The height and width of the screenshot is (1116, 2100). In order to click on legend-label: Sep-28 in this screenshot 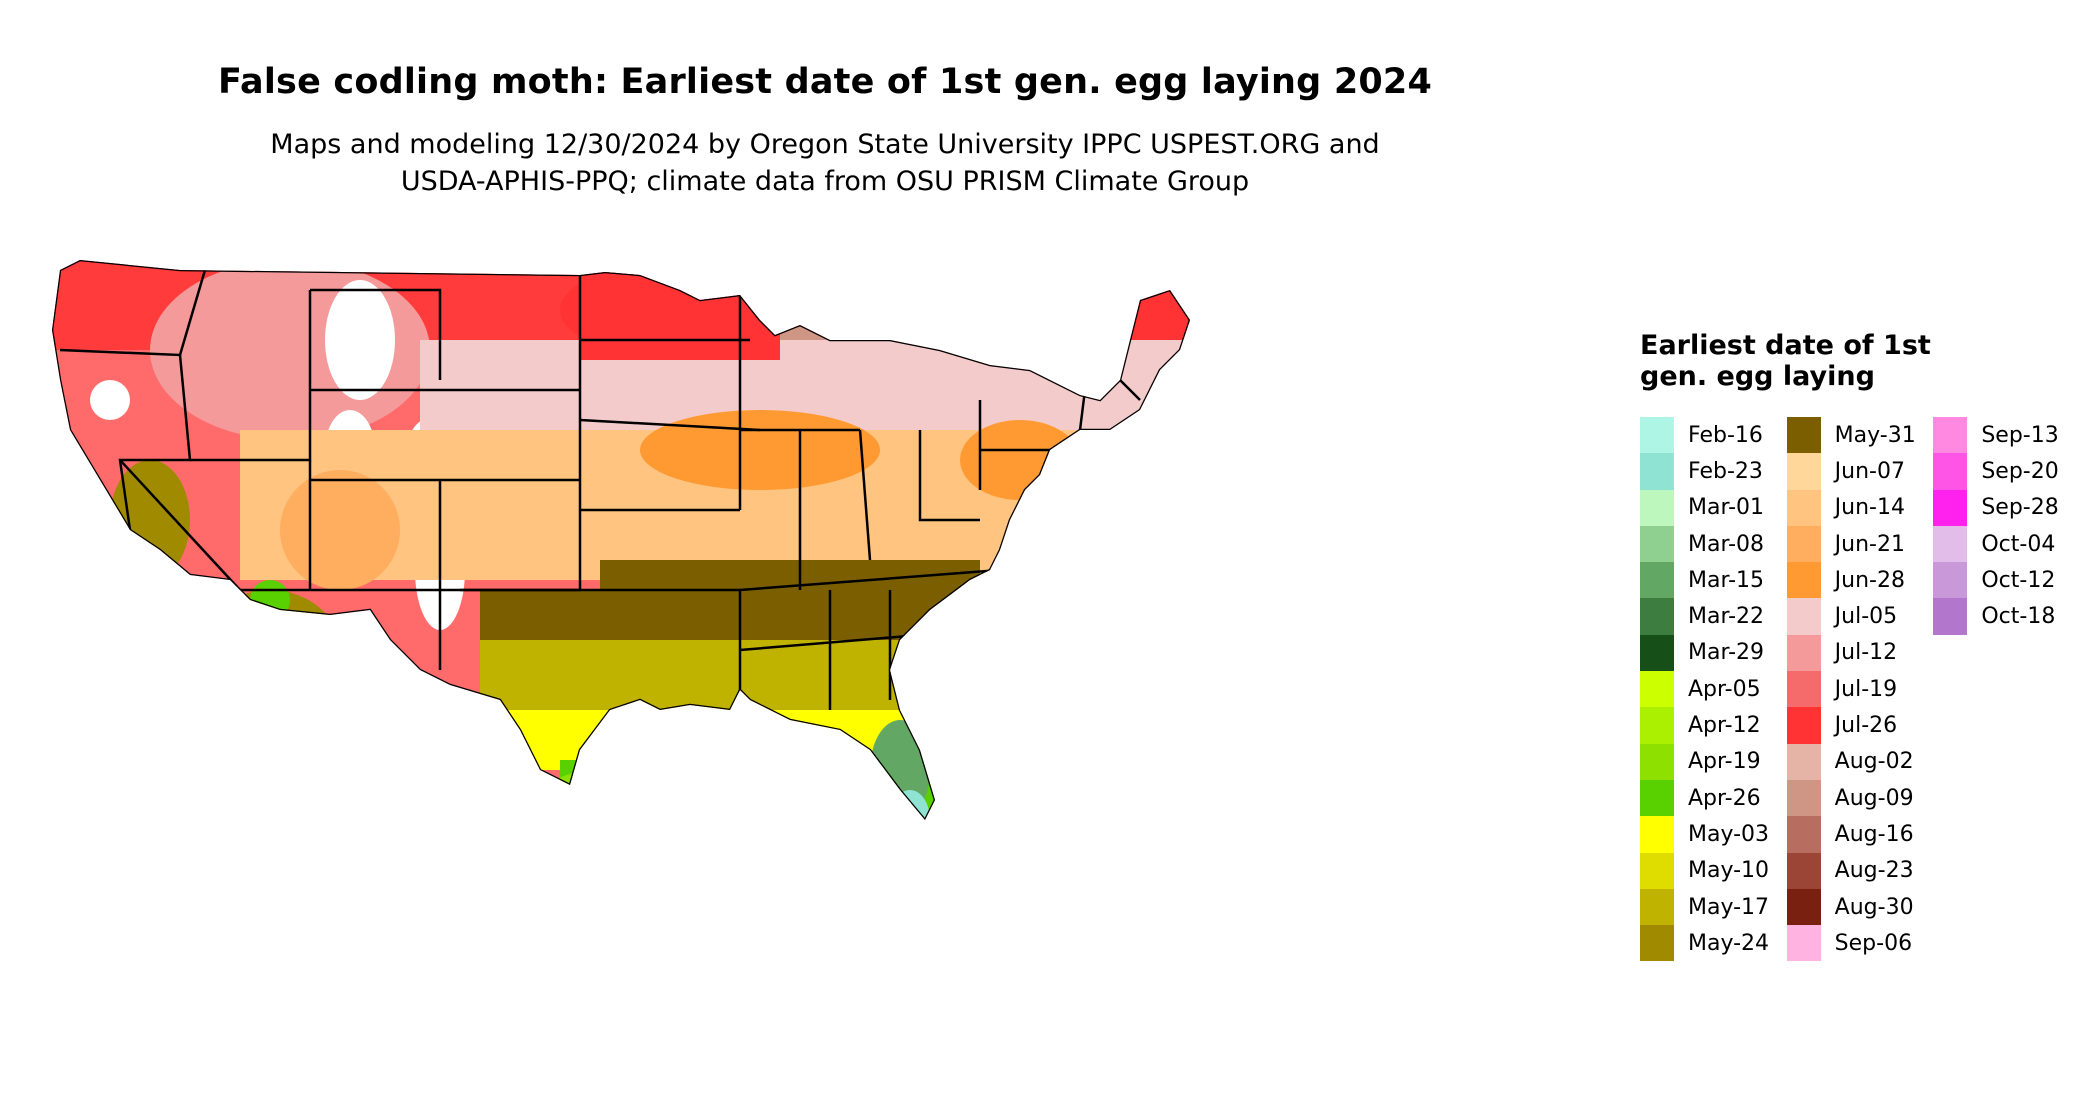, I will do `click(2020, 508)`.